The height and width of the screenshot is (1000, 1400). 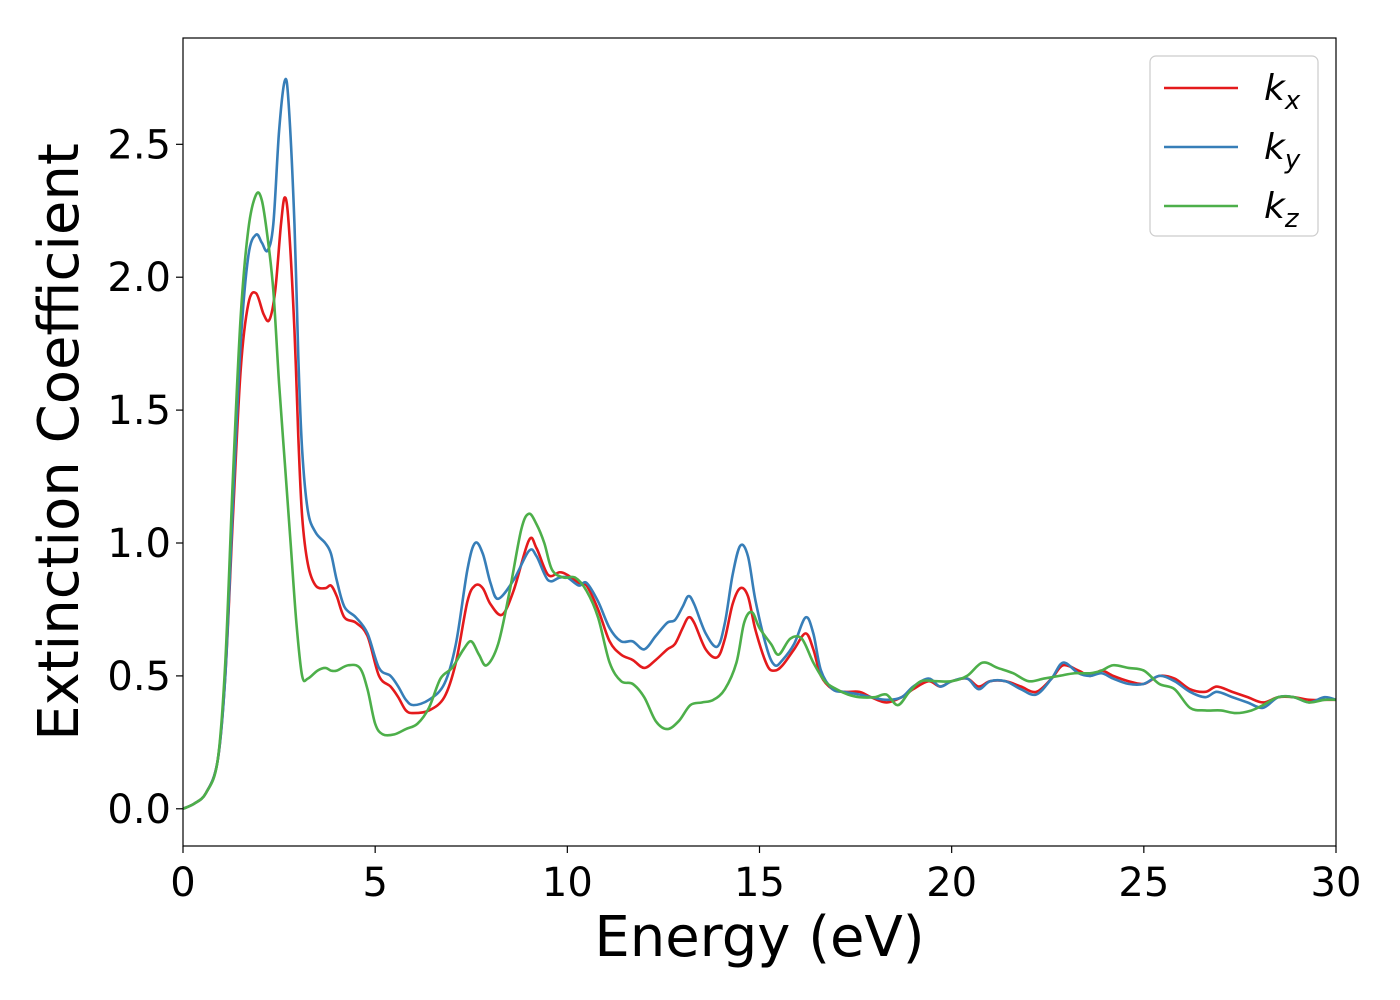 What do you see at coordinates (1282, 210) in the screenshot?
I see `legend-label: kz` at bounding box center [1282, 210].